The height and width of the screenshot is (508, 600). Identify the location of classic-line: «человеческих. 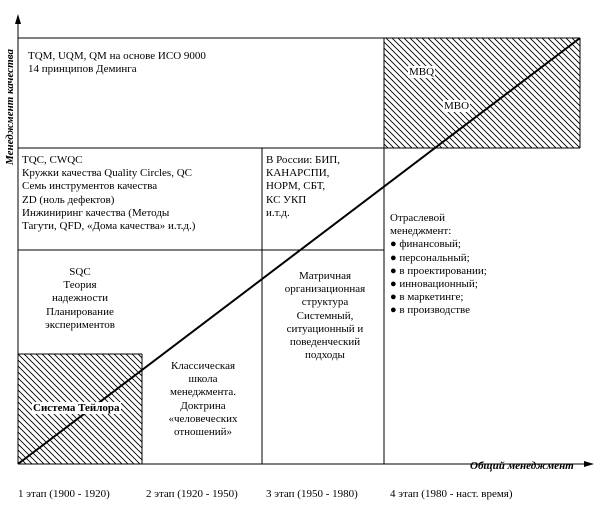
(203, 418).